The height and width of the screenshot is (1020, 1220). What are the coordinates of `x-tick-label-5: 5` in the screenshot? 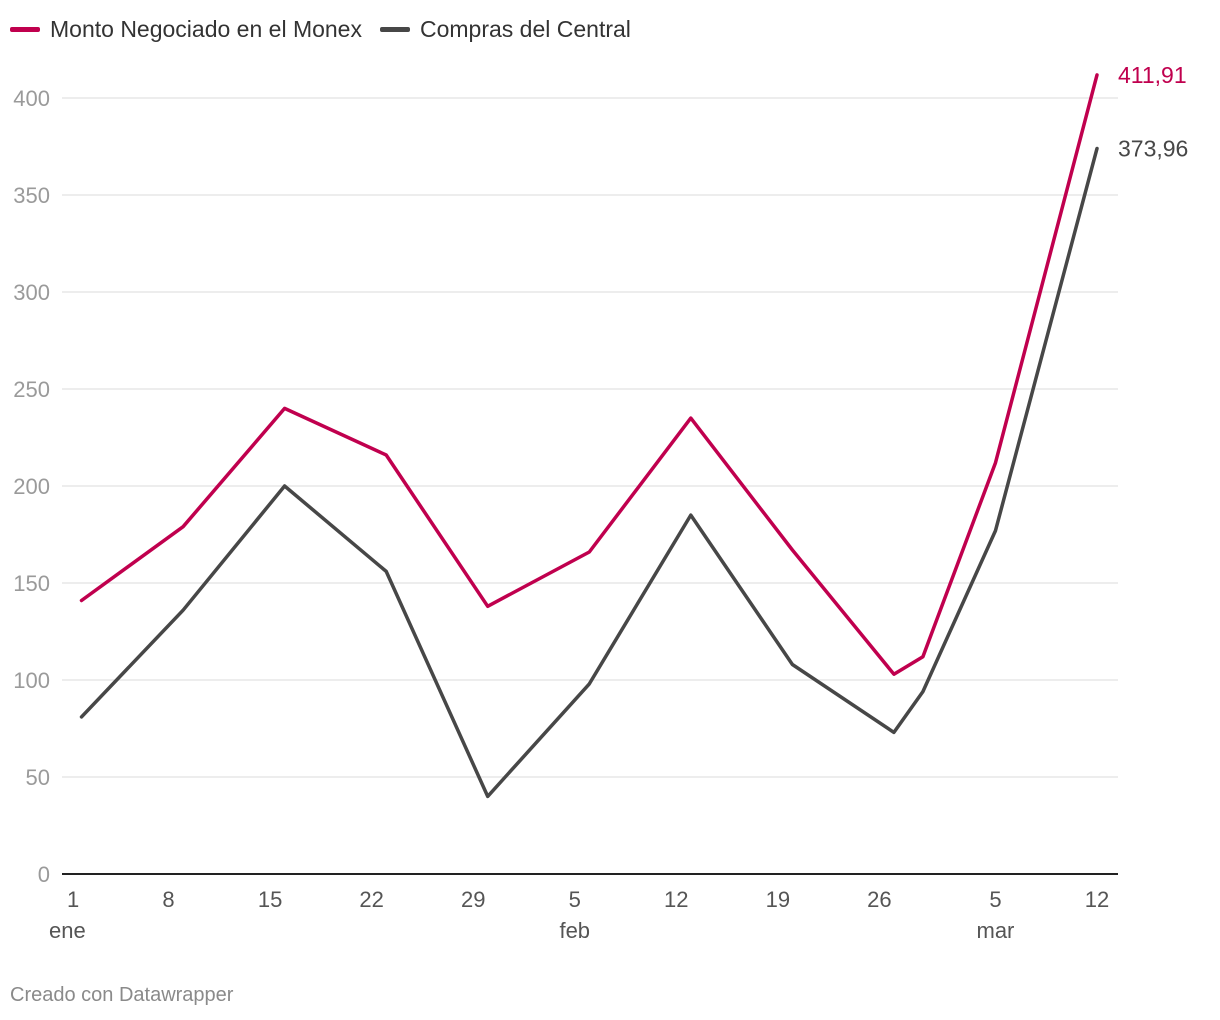 It's located at (575, 899).